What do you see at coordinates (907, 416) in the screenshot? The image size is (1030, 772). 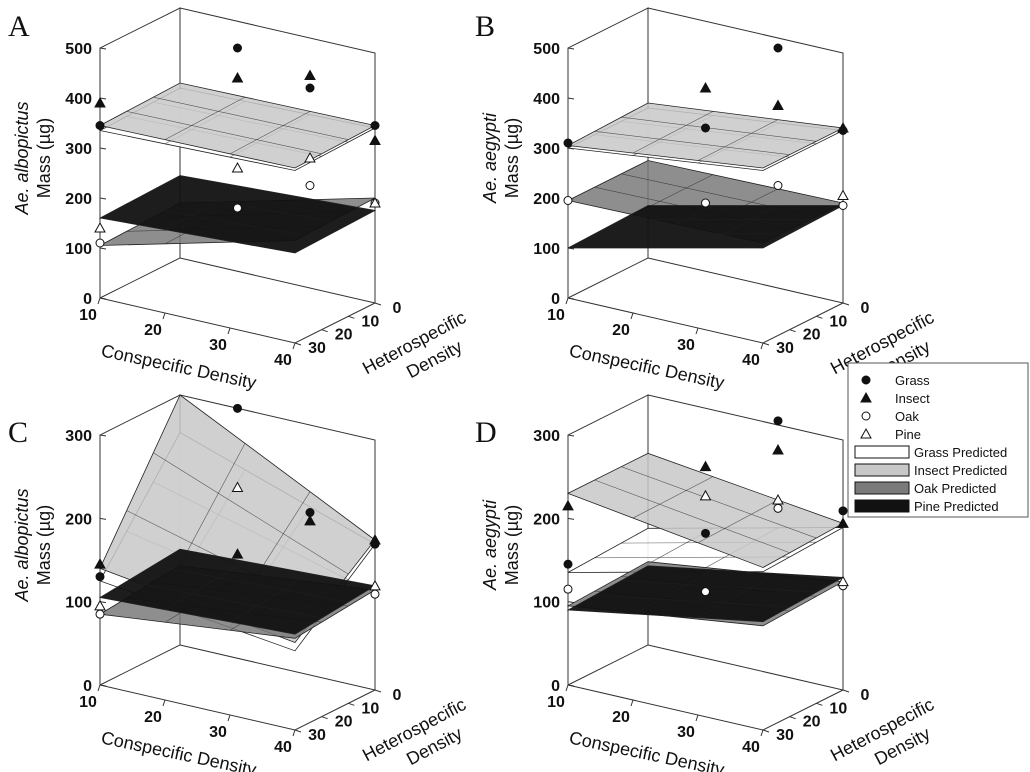 I see `legend-label: Oak` at bounding box center [907, 416].